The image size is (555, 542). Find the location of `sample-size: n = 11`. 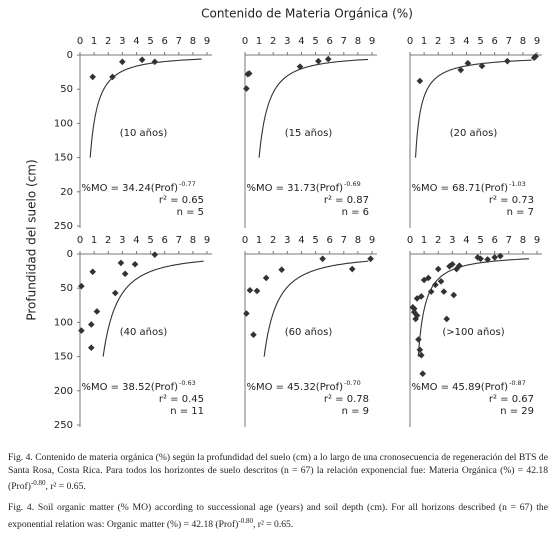

sample-size: n = 11 is located at coordinates (187, 411).